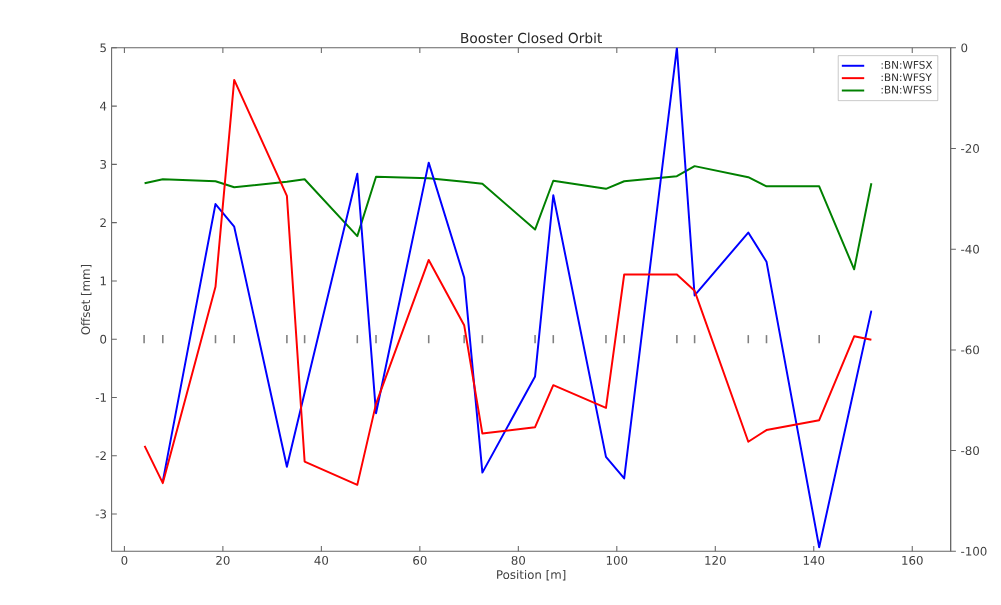  I want to click on x-tick-label: 140, so click(814, 560).